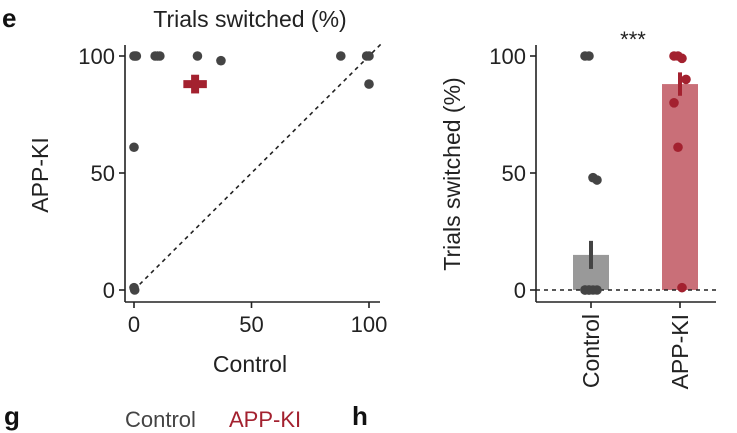  I want to click on scatter-y-tick-label: 50, so click(103, 173).